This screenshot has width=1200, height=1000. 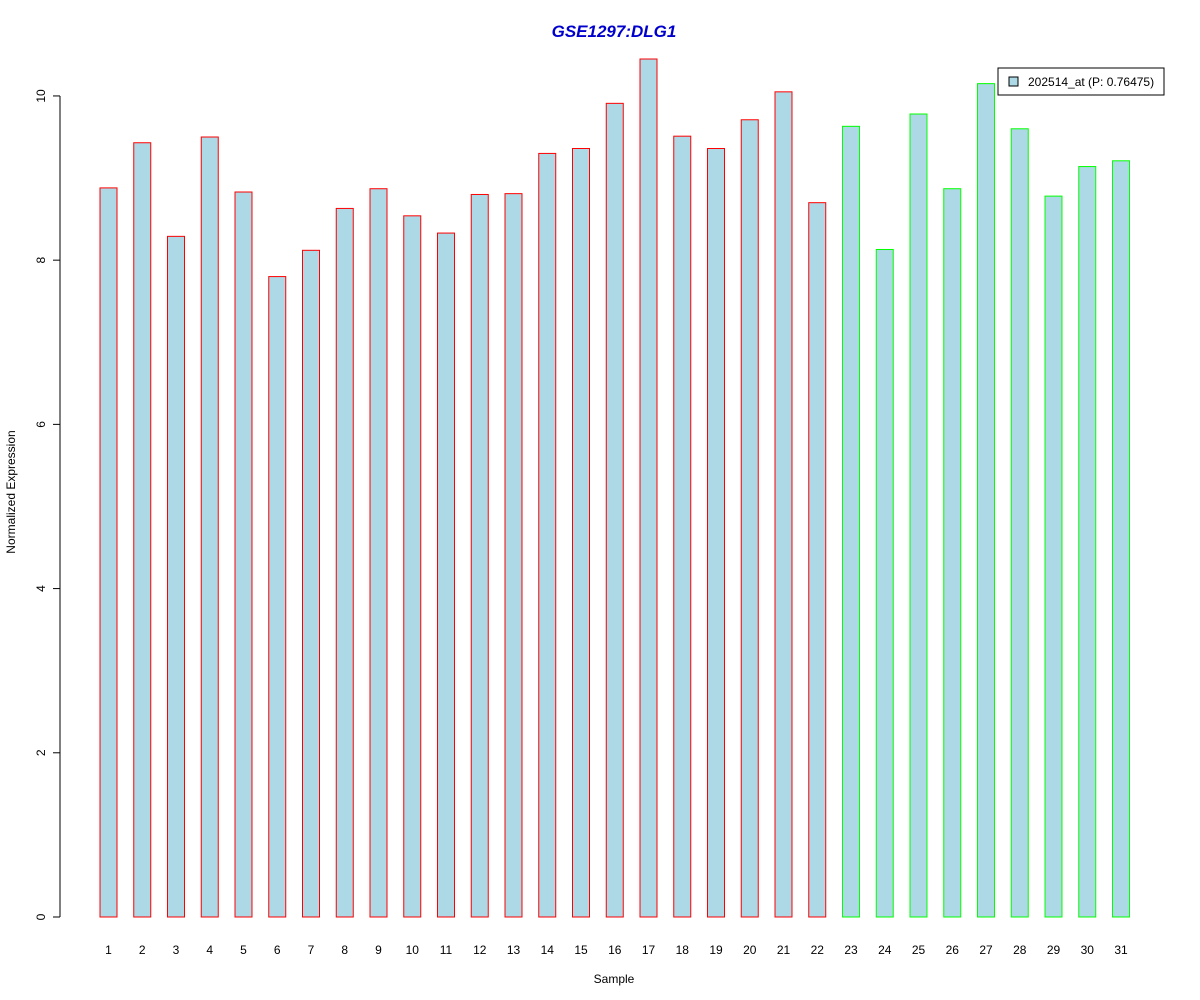 I want to click on x-tick-label: 1, so click(x=108, y=950).